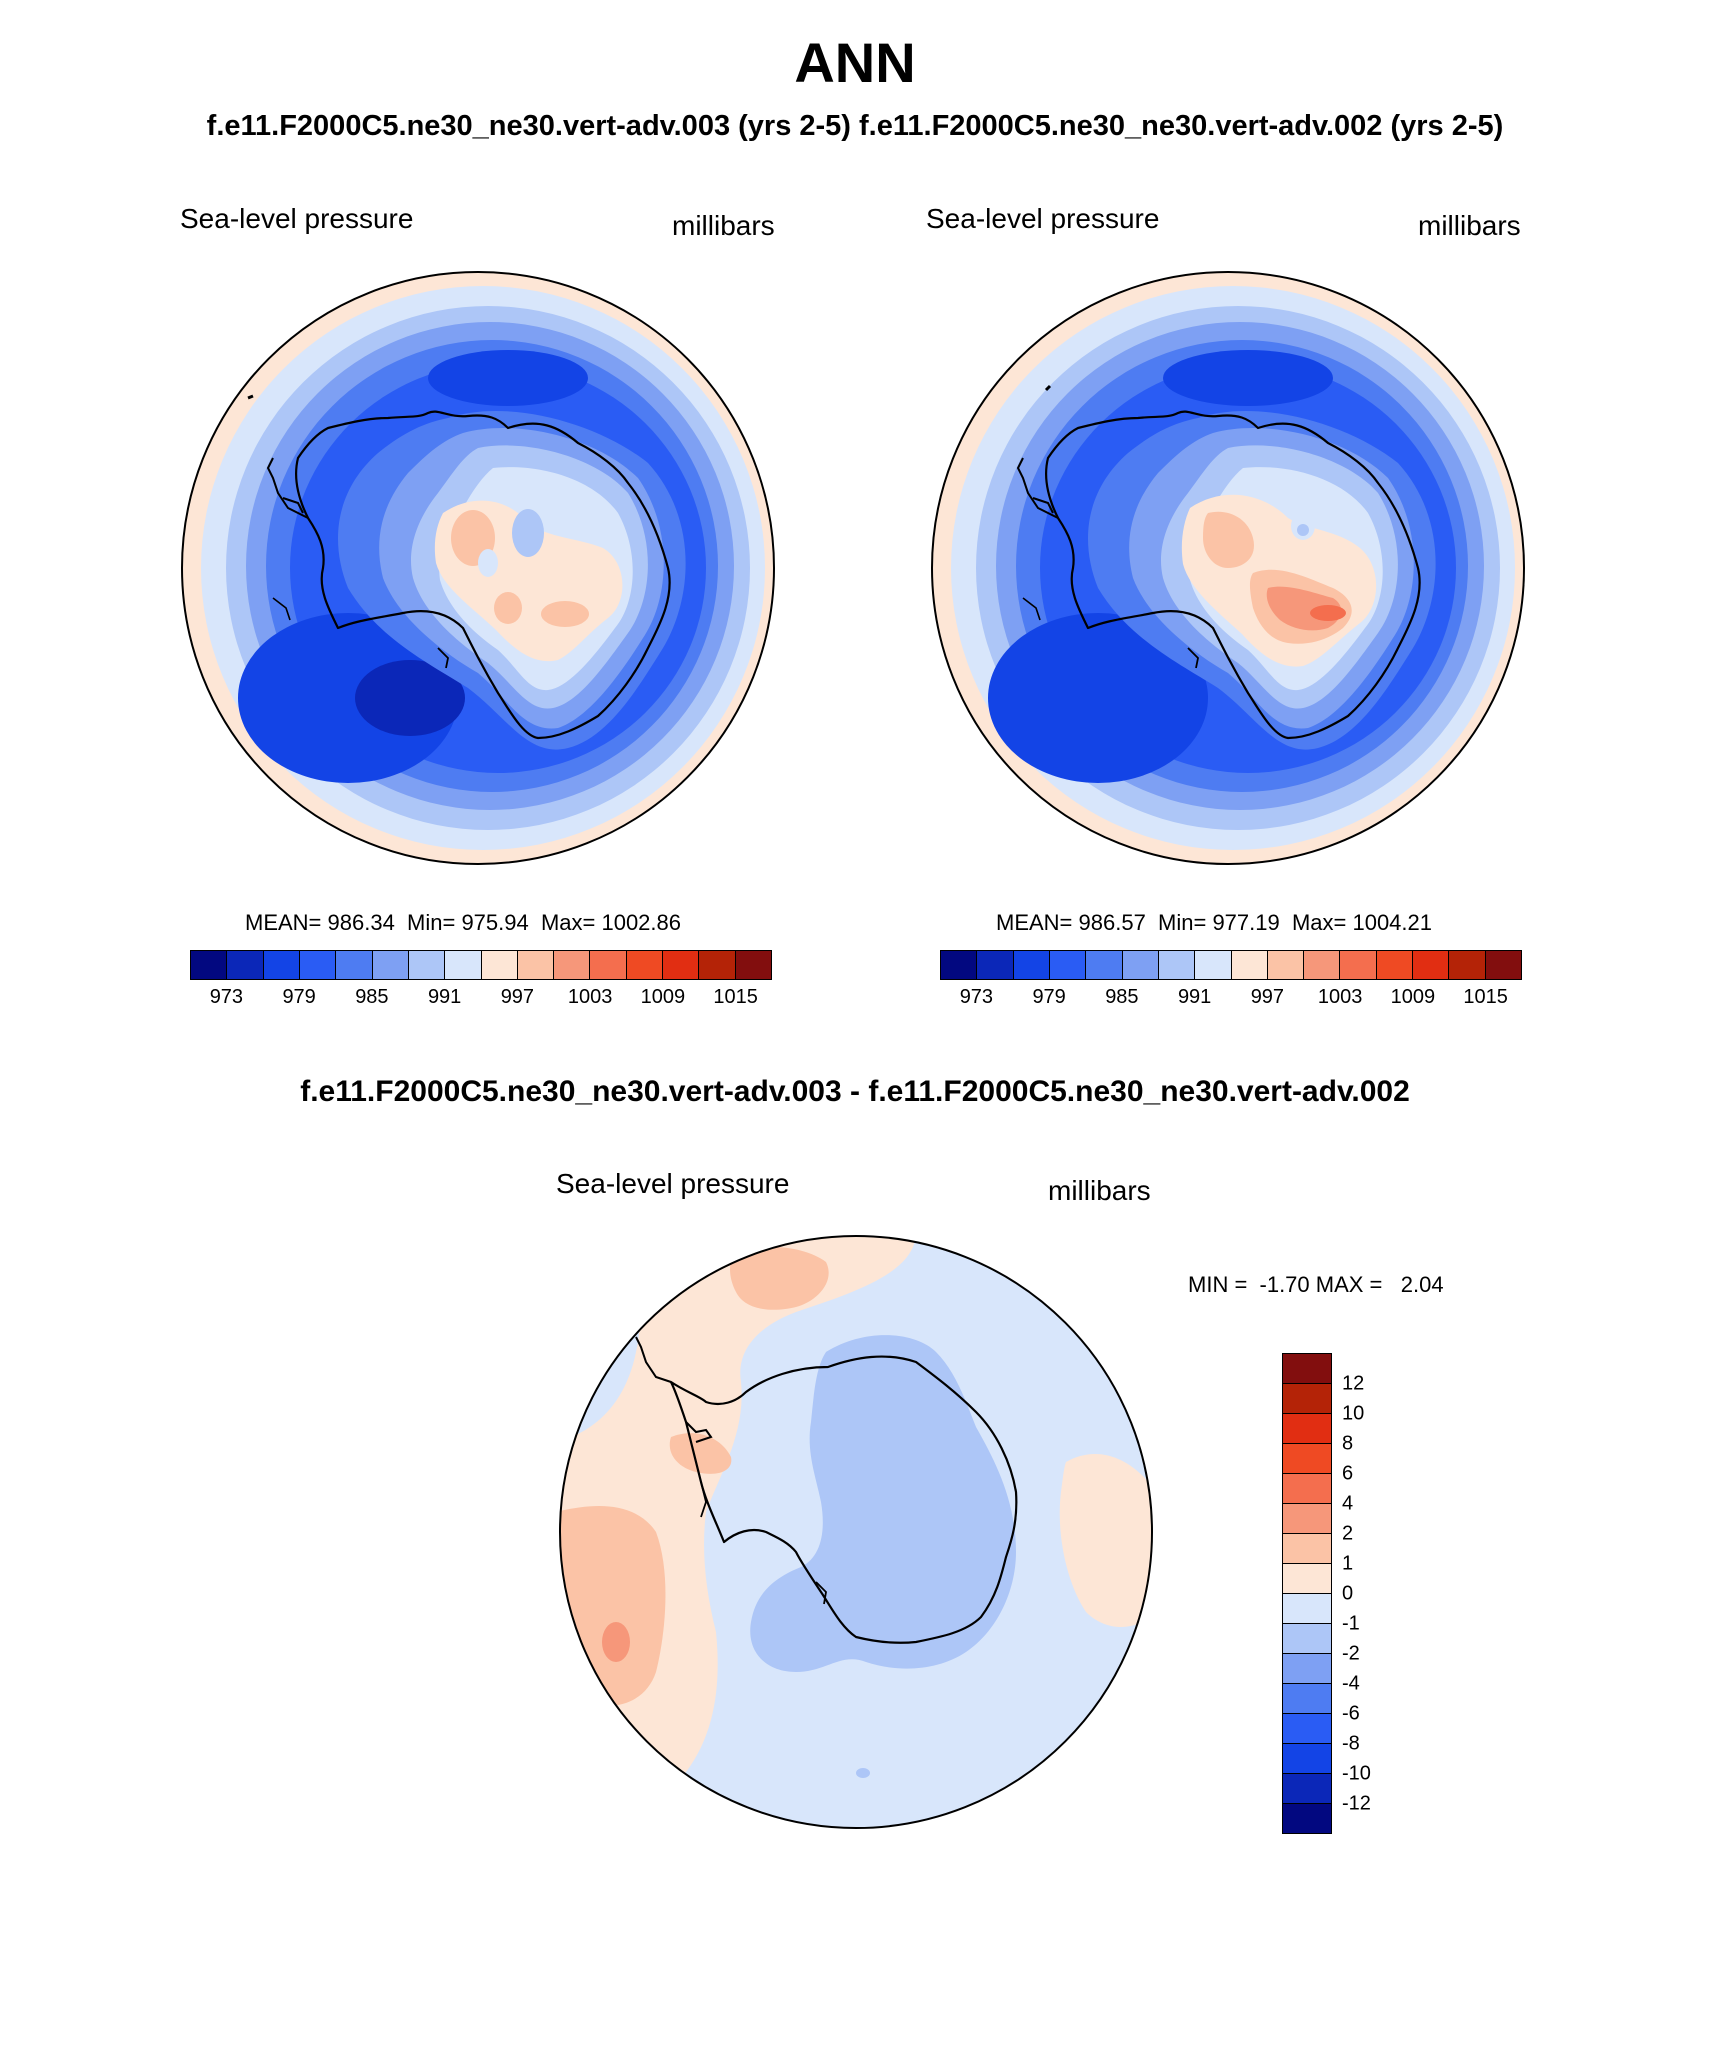 Image resolution: width=1710 pixels, height=2061 pixels. What do you see at coordinates (723, 225) in the screenshot?
I see `panel1-units-label: millibars` at bounding box center [723, 225].